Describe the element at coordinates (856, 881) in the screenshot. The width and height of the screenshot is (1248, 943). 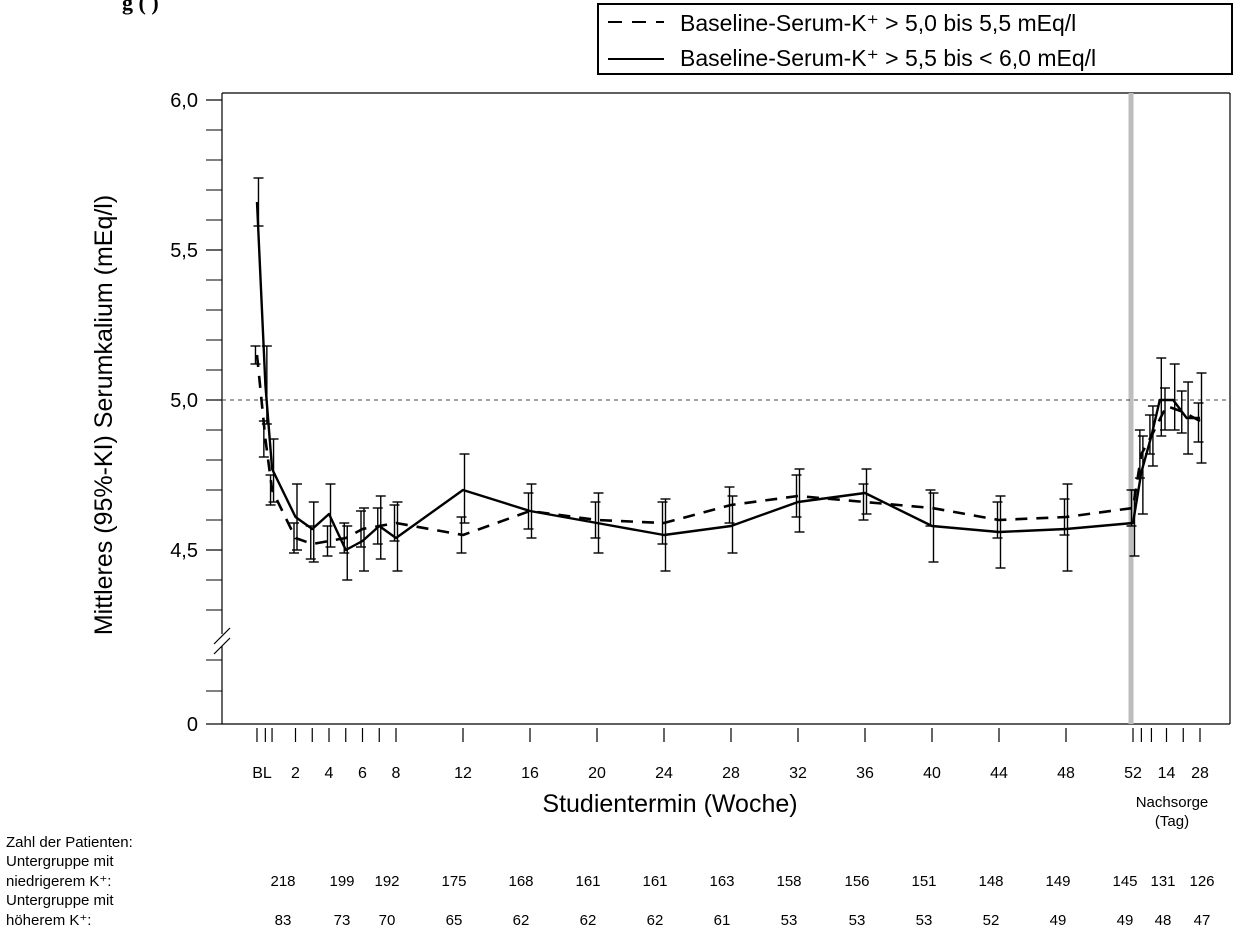
I see `patient-count: 156` at that location.